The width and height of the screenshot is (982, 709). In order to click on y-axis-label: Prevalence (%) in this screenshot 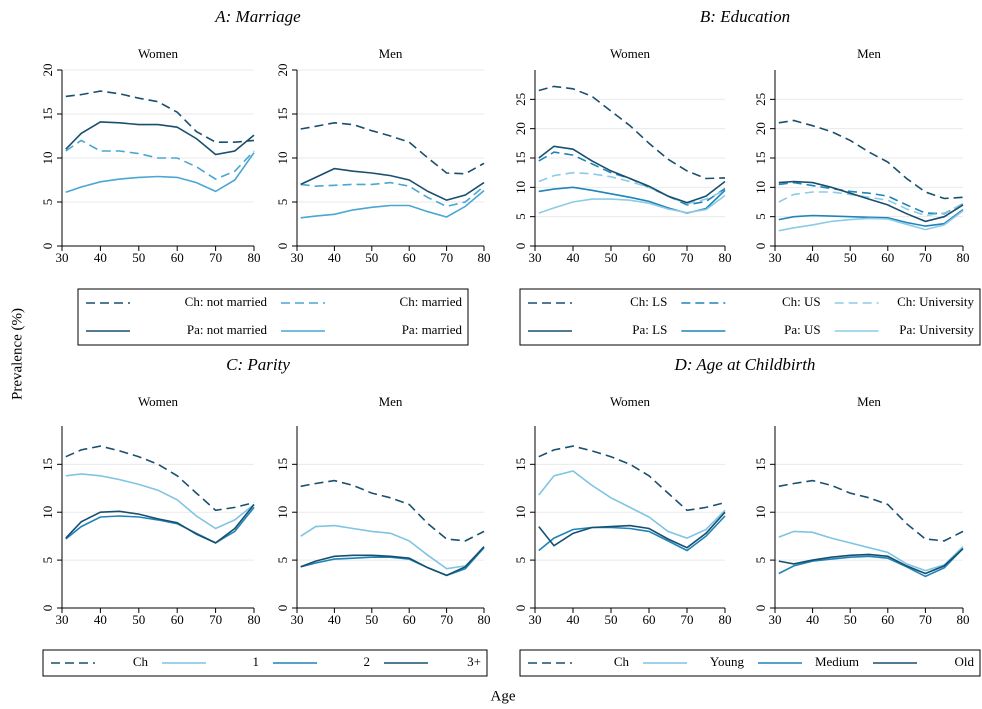, I will do `click(17, 354)`.